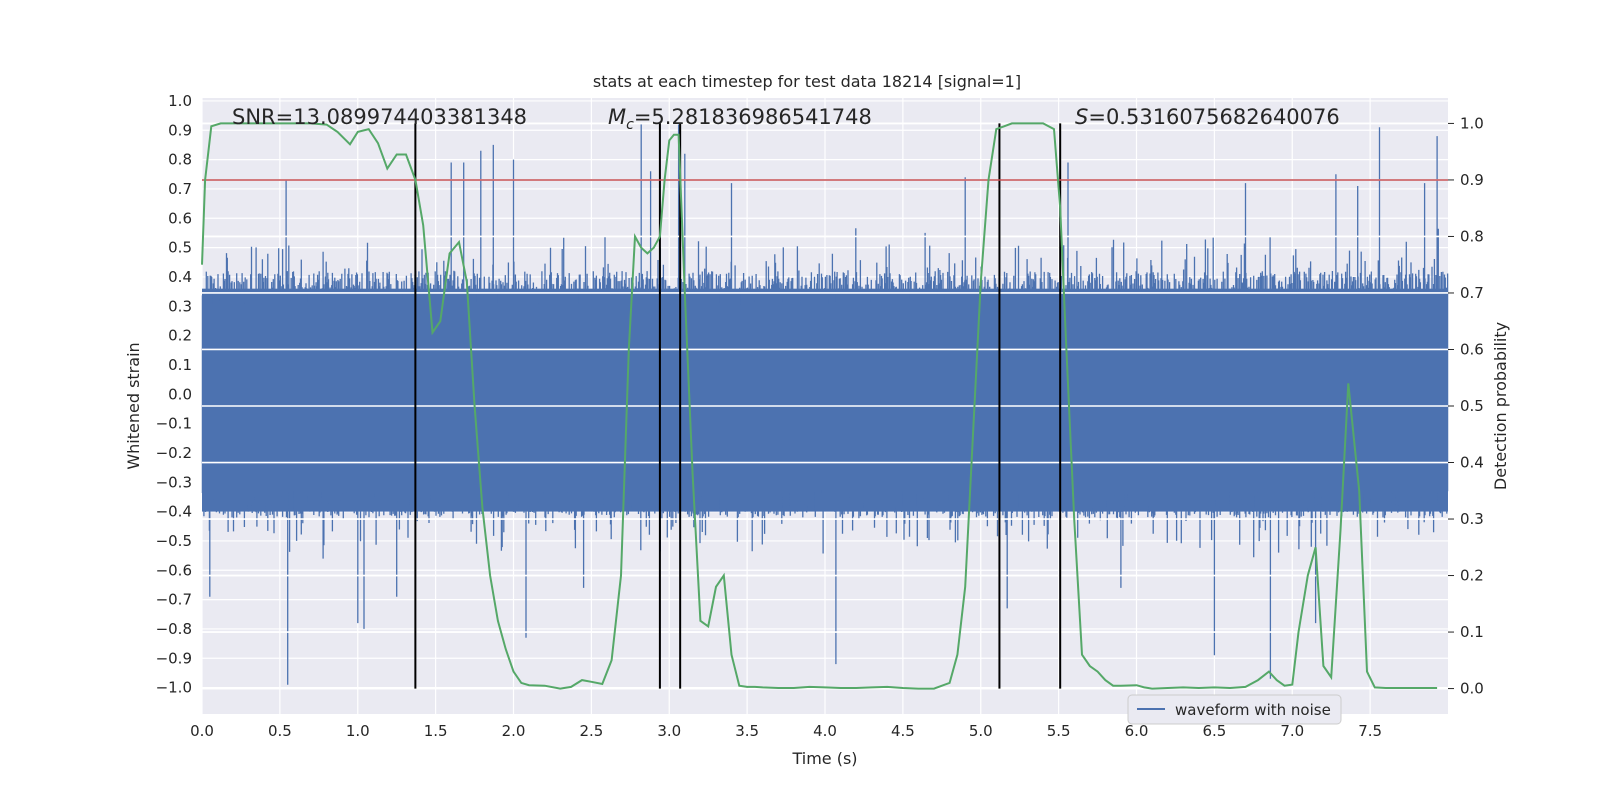 The height and width of the screenshot is (800, 1600). What do you see at coordinates (180, 130) in the screenshot?
I see `y-tick-label: 0.9` at bounding box center [180, 130].